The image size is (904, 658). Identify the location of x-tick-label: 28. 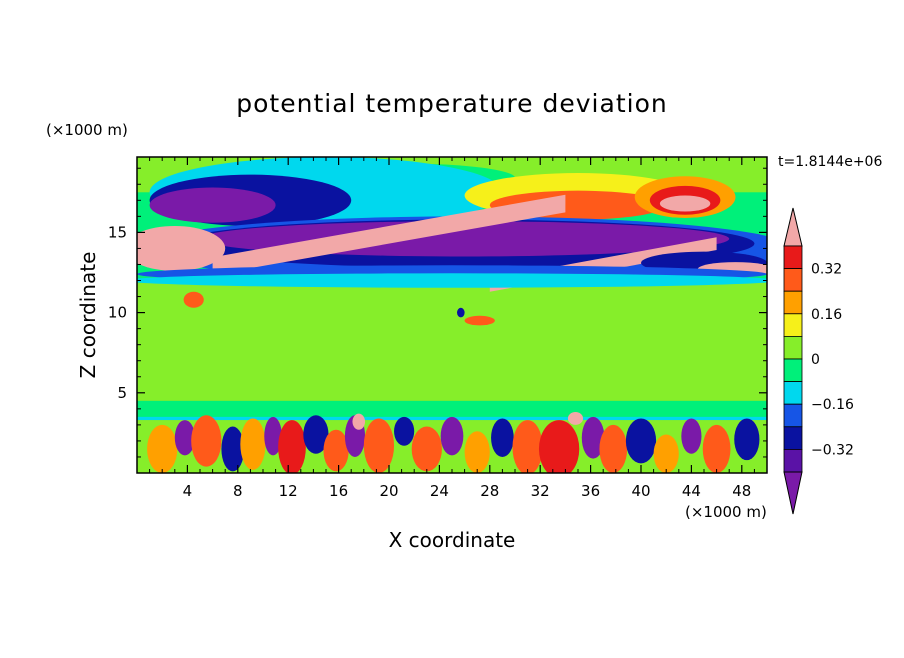
(489, 491).